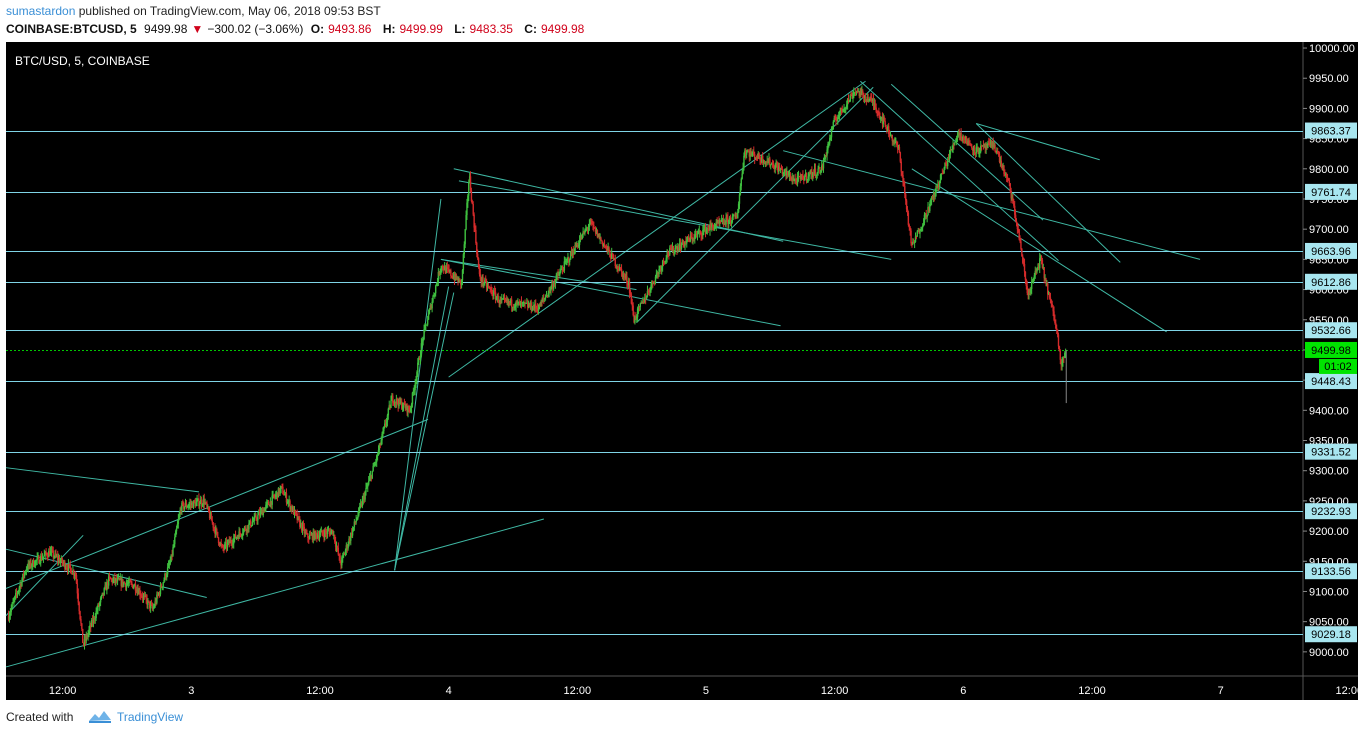 The height and width of the screenshot is (735, 1372). Describe the element at coordinates (166, 29) in the screenshot. I see `last-price: 9499.98` at that location.